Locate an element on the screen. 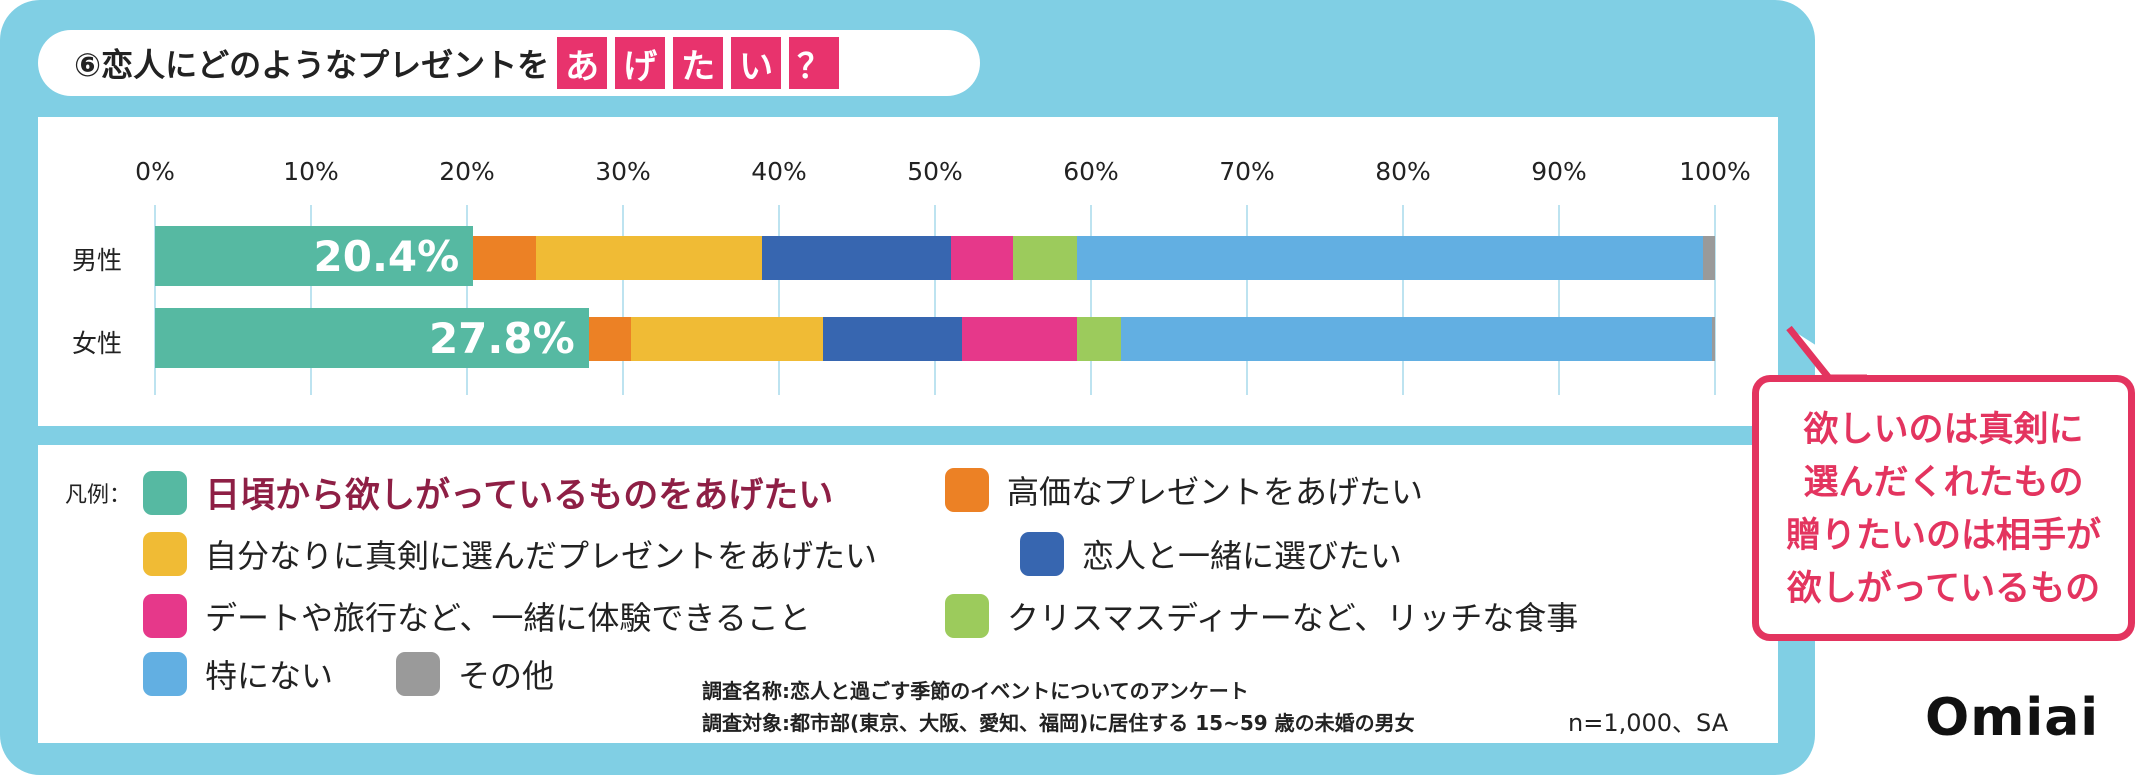 This screenshot has width=2139, height=778. legend-item: クリスマスディナーなど、リッチな食事 is located at coordinates (1261, 616).